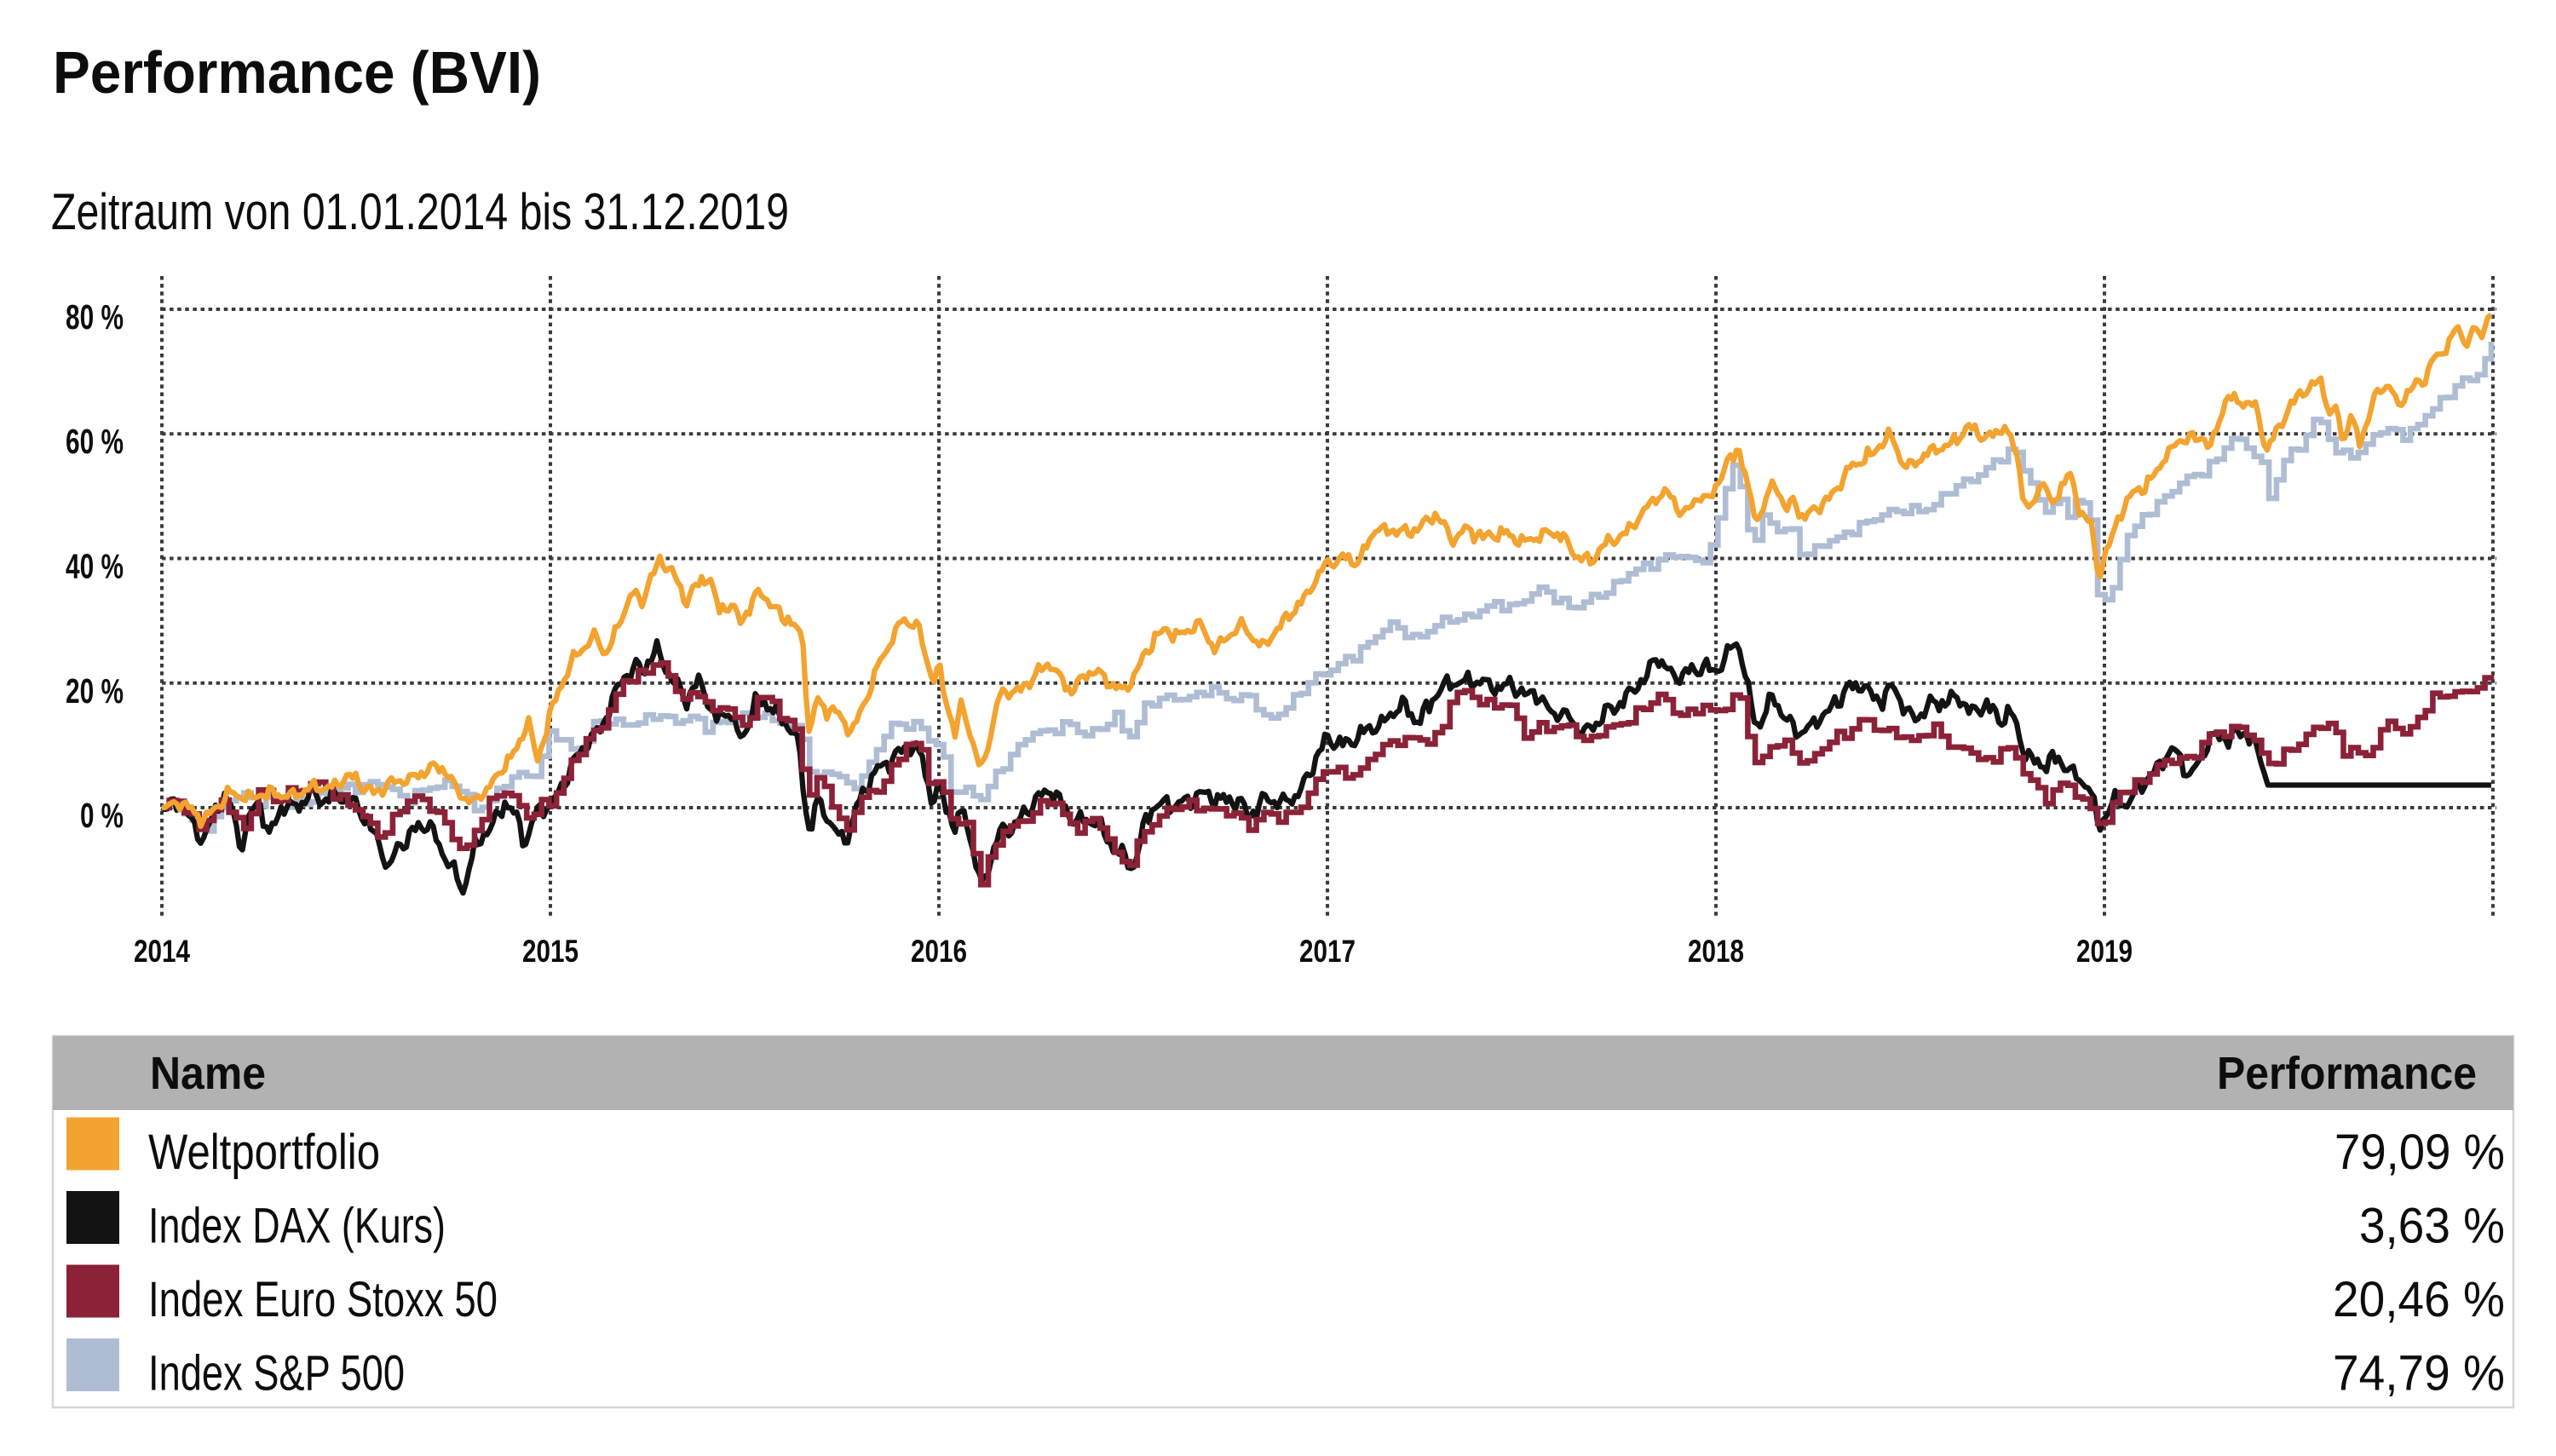  I want to click on svg-text: 74,79 %, so click(2419, 1374).